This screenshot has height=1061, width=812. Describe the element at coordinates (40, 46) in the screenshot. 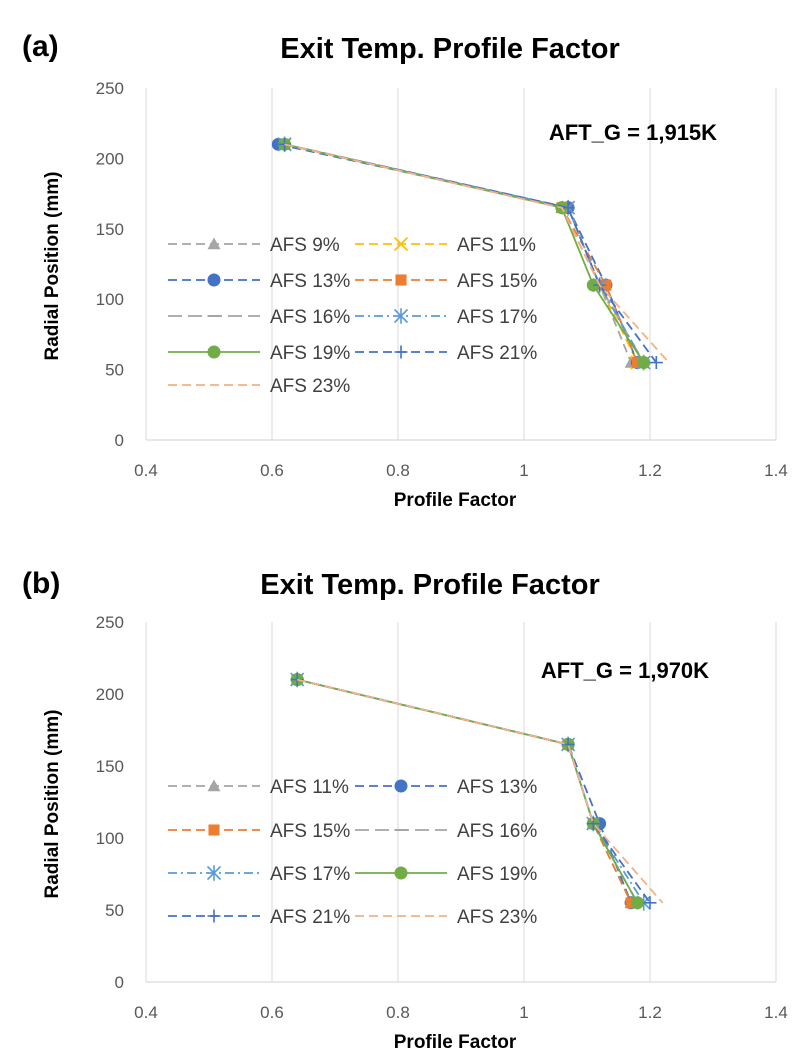

I see `panel-label: (a)` at that location.